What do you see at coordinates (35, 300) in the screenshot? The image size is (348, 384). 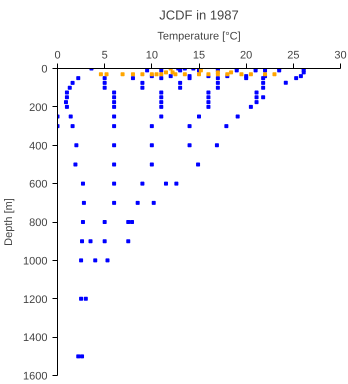 I see `y-tick-label: 1200` at bounding box center [35, 300].